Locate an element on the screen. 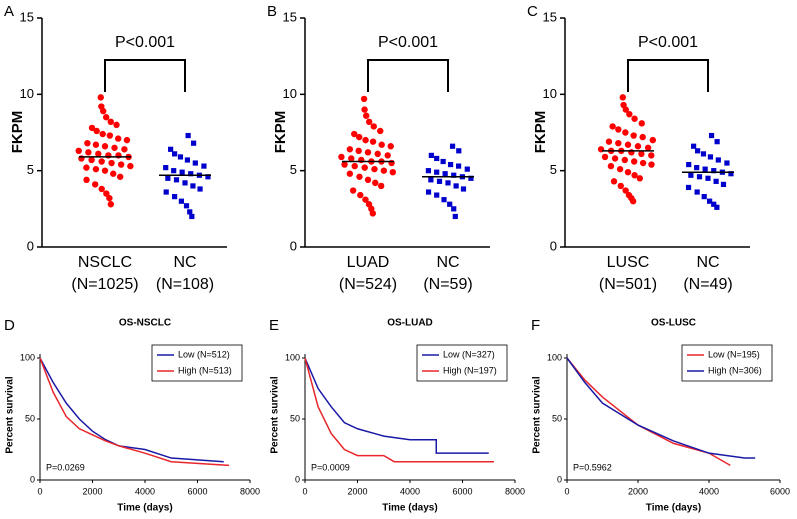 This screenshot has height=519, width=797. panel-label: F is located at coordinates (535, 325).